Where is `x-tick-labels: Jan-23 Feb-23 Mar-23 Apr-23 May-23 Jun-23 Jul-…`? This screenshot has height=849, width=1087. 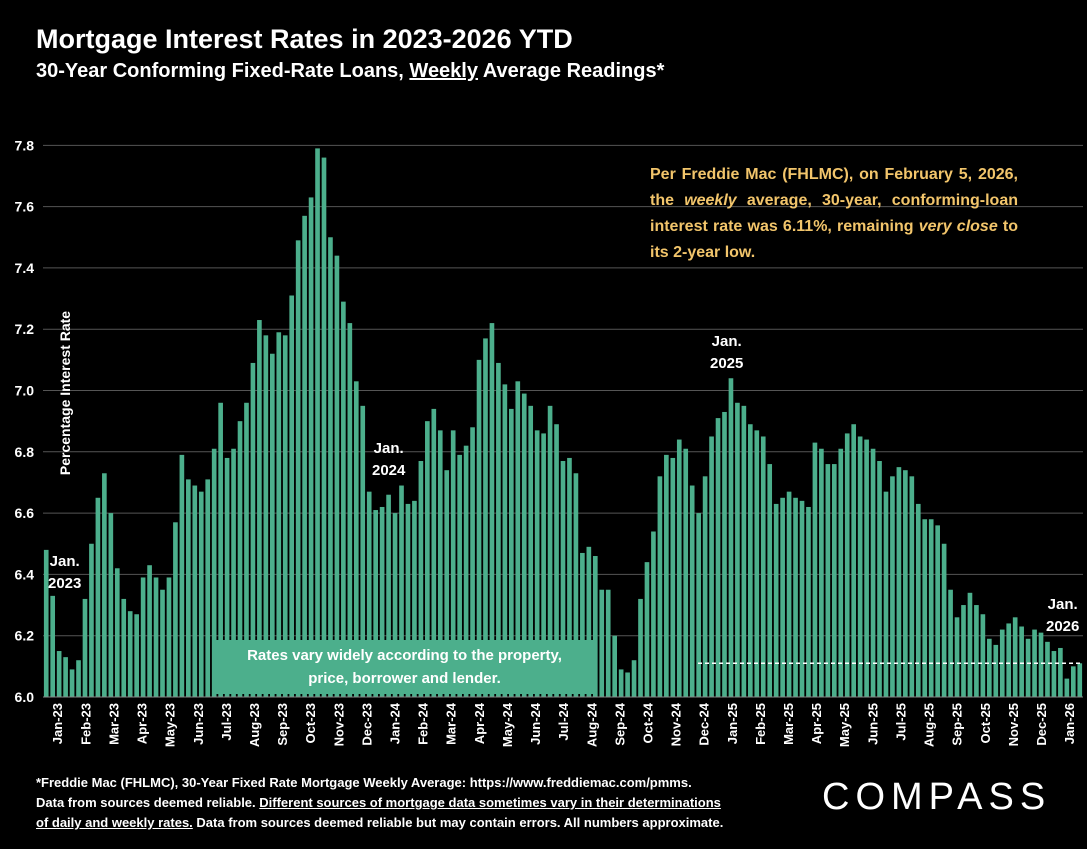
x-tick-labels: Jan-23 Feb-23 Mar-23 Apr-23 May-23 Jun-23 Jul-… is located at coordinates (563, 724).